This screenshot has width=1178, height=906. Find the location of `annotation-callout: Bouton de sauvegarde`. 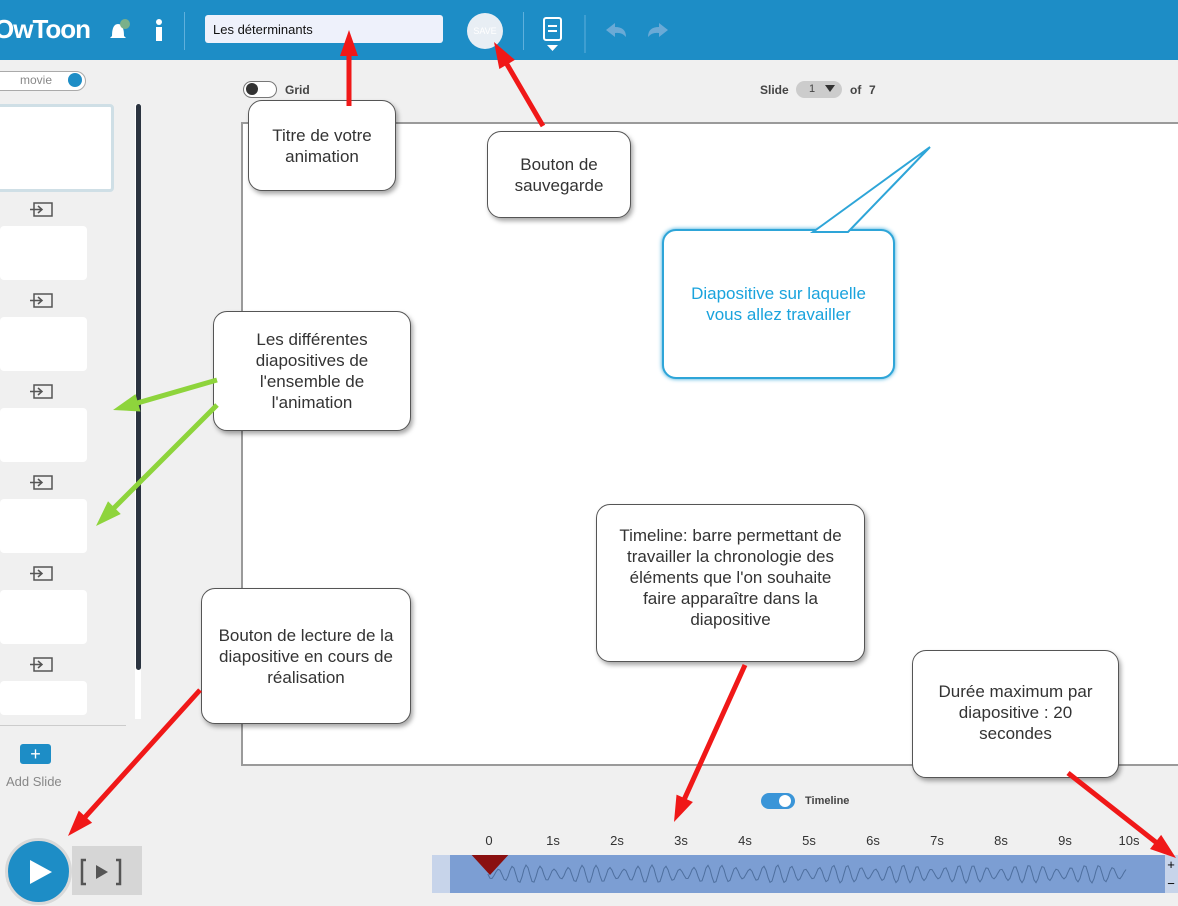

annotation-callout: Bouton de sauvegarde is located at coordinates (559, 174).